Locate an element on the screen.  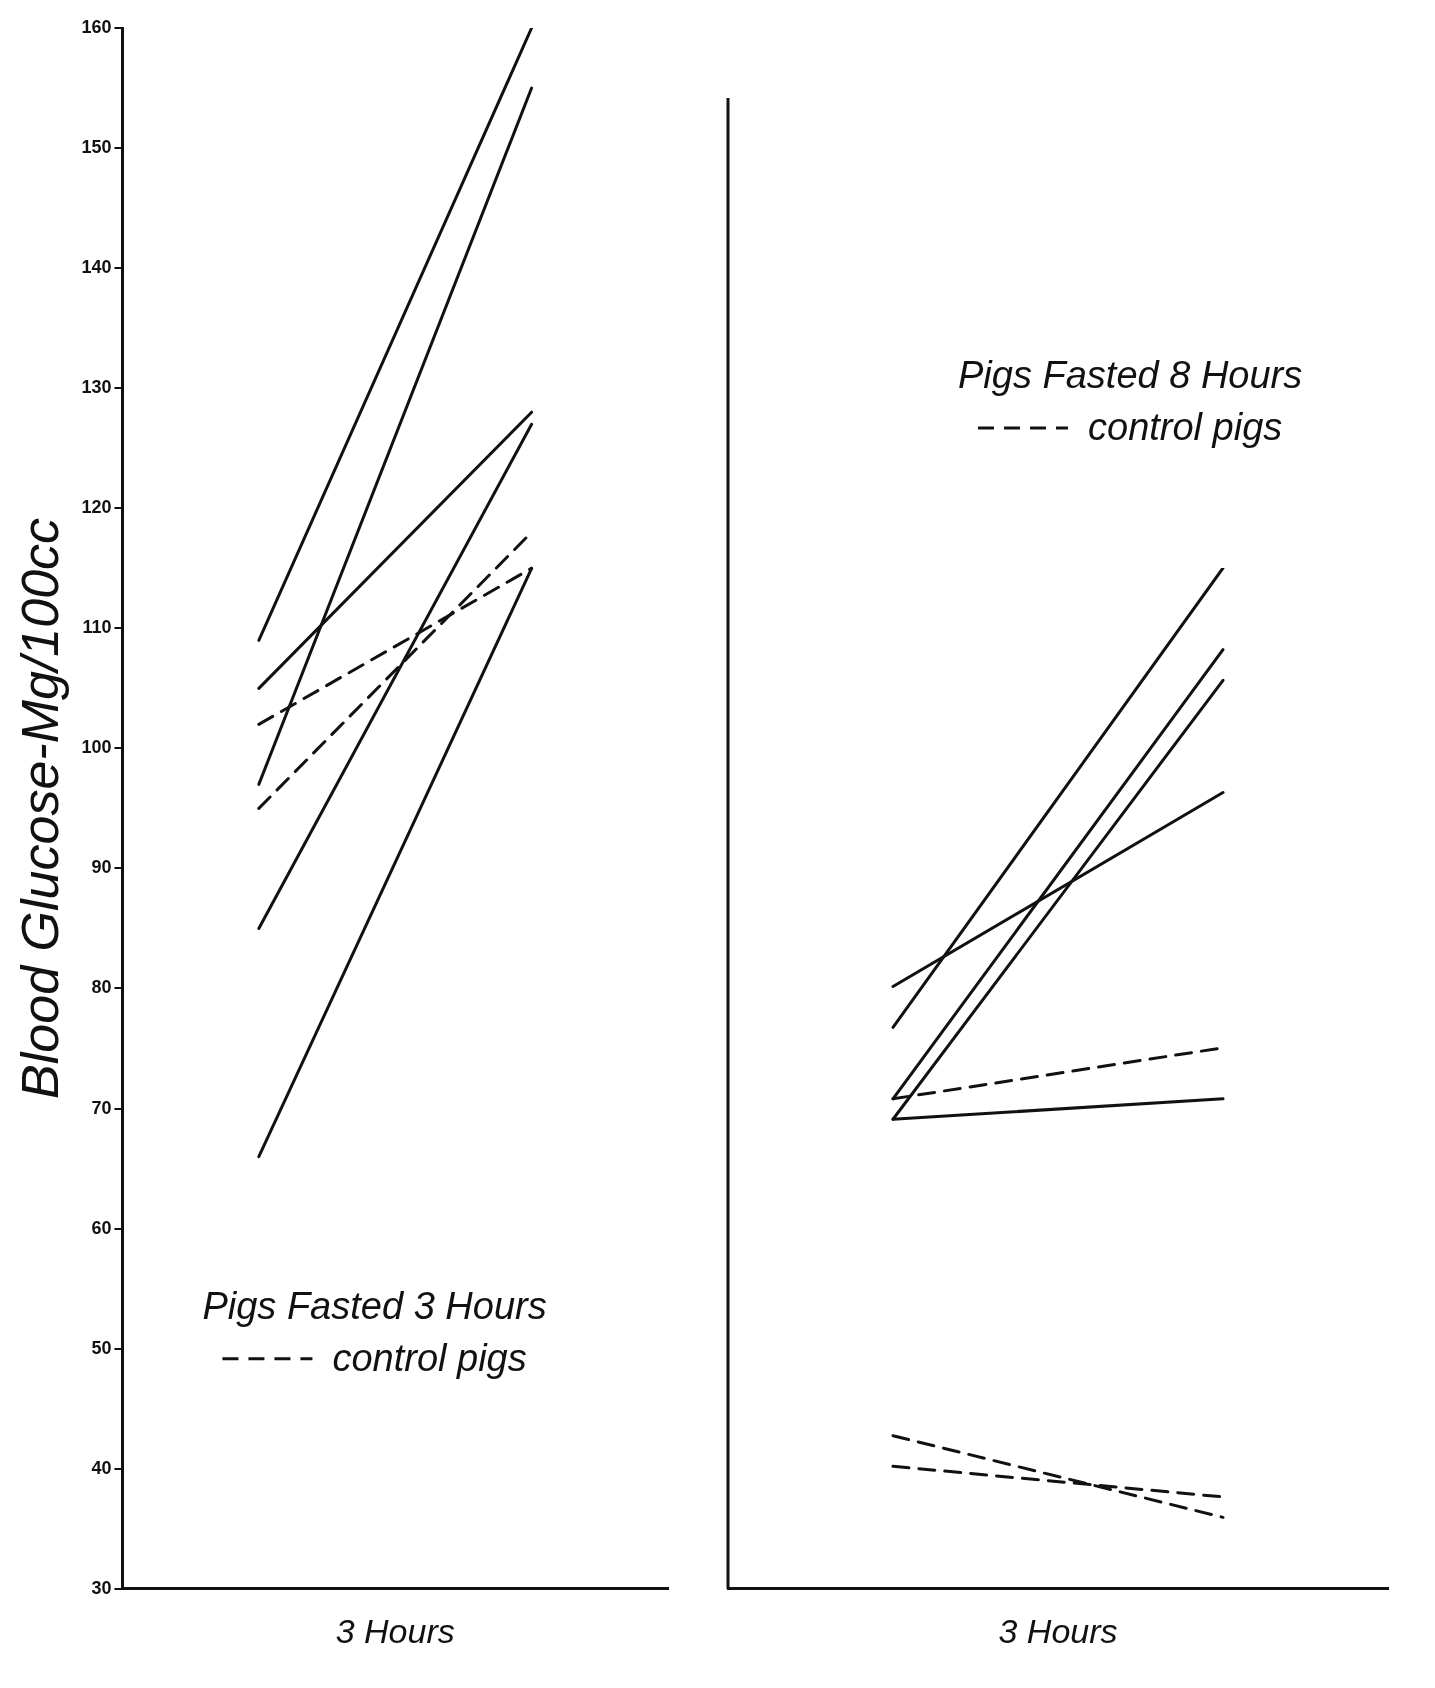
y-tick-label: 150 is located at coordinates (96, 147).